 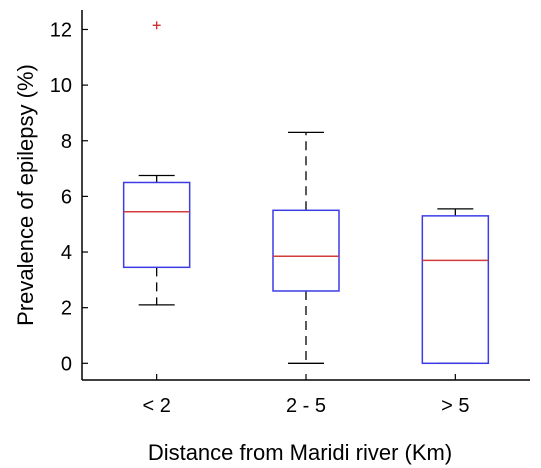 I want to click on x-tick-label: < 2, so click(x=156, y=406).